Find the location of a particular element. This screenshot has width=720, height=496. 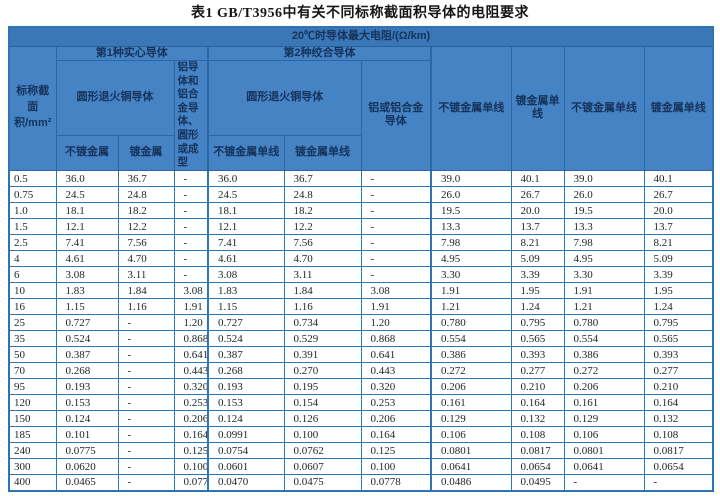

value-cell: 4.61 is located at coordinates (87, 259).